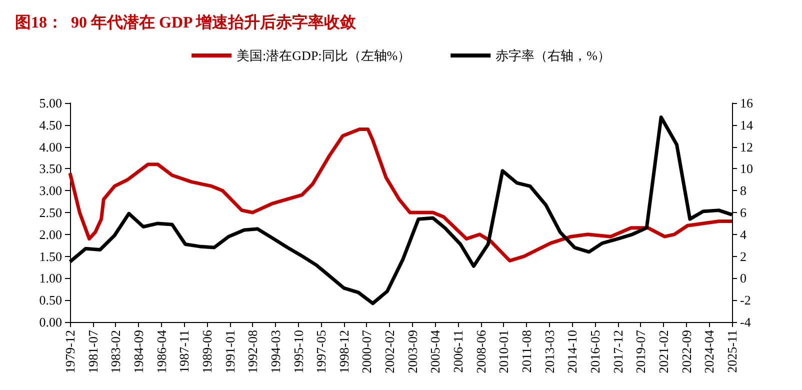 This screenshot has height=390, width=802. What do you see at coordinates (595, 352) in the screenshot?
I see `x-tick-label: 2016-05` at bounding box center [595, 352].